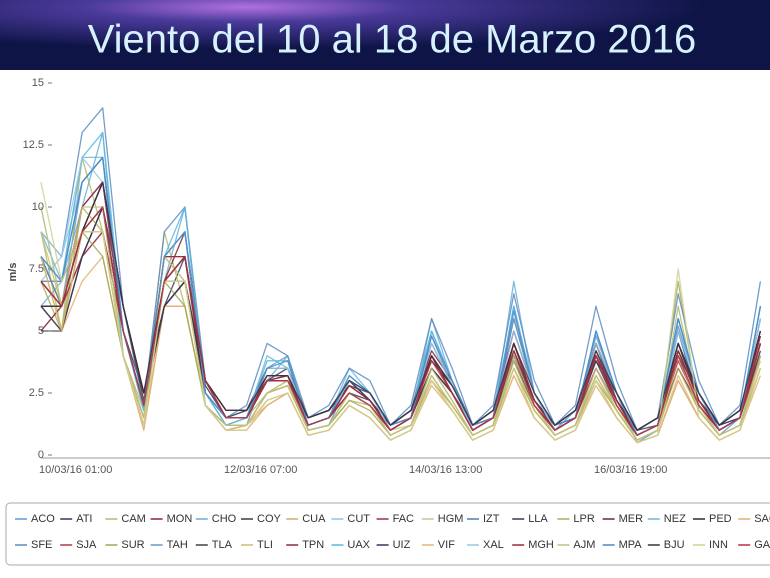  What do you see at coordinates (762, 545) in the screenshot?
I see `legend-label: GAM` at bounding box center [762, 545].